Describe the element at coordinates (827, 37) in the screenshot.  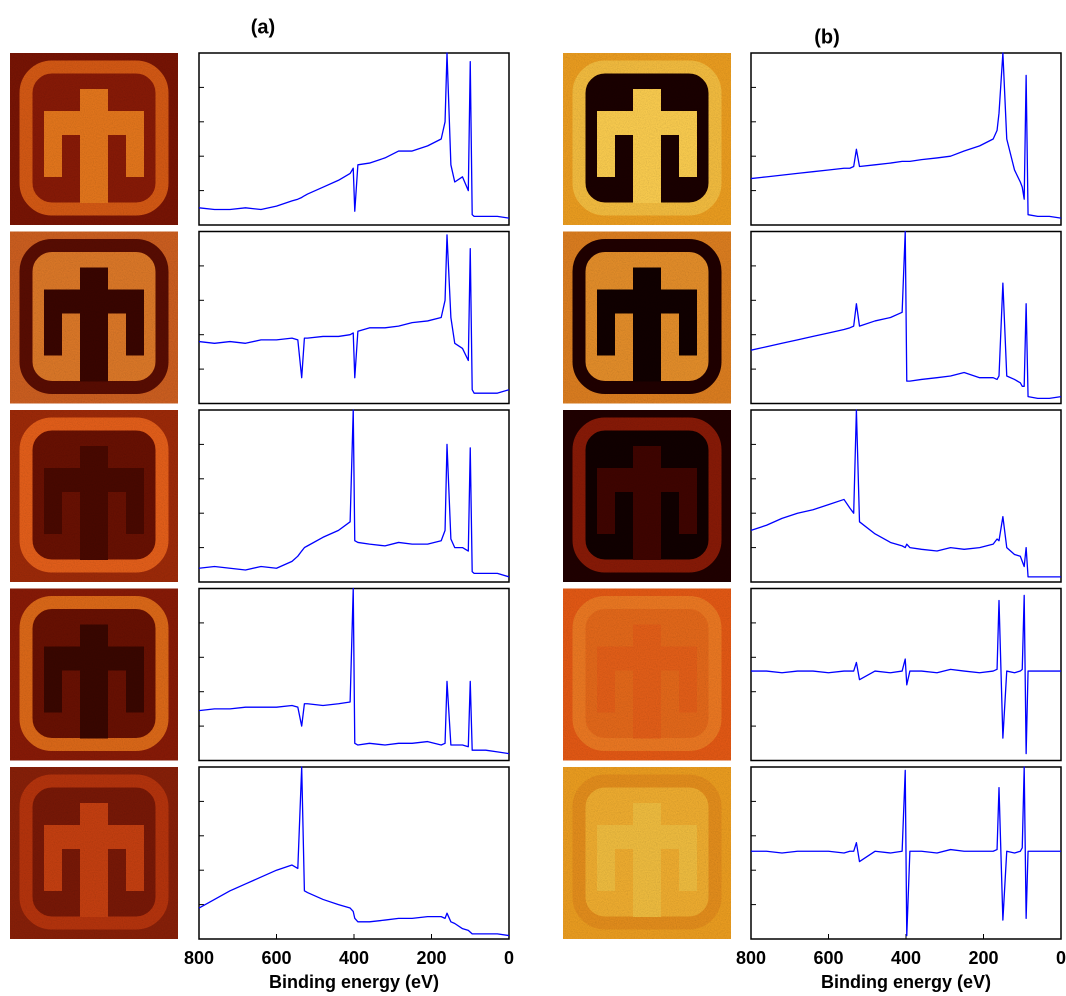
I see `panel-label: (b)` at that location.